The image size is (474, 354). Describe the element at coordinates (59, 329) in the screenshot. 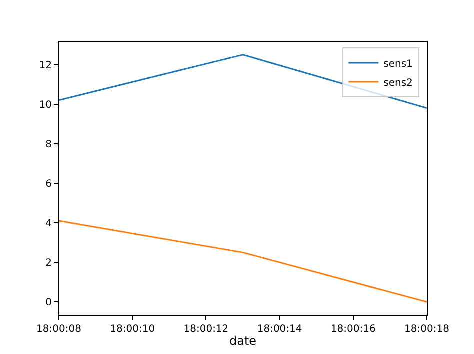

I see `x-tick-label: 18:00:08` at that location.